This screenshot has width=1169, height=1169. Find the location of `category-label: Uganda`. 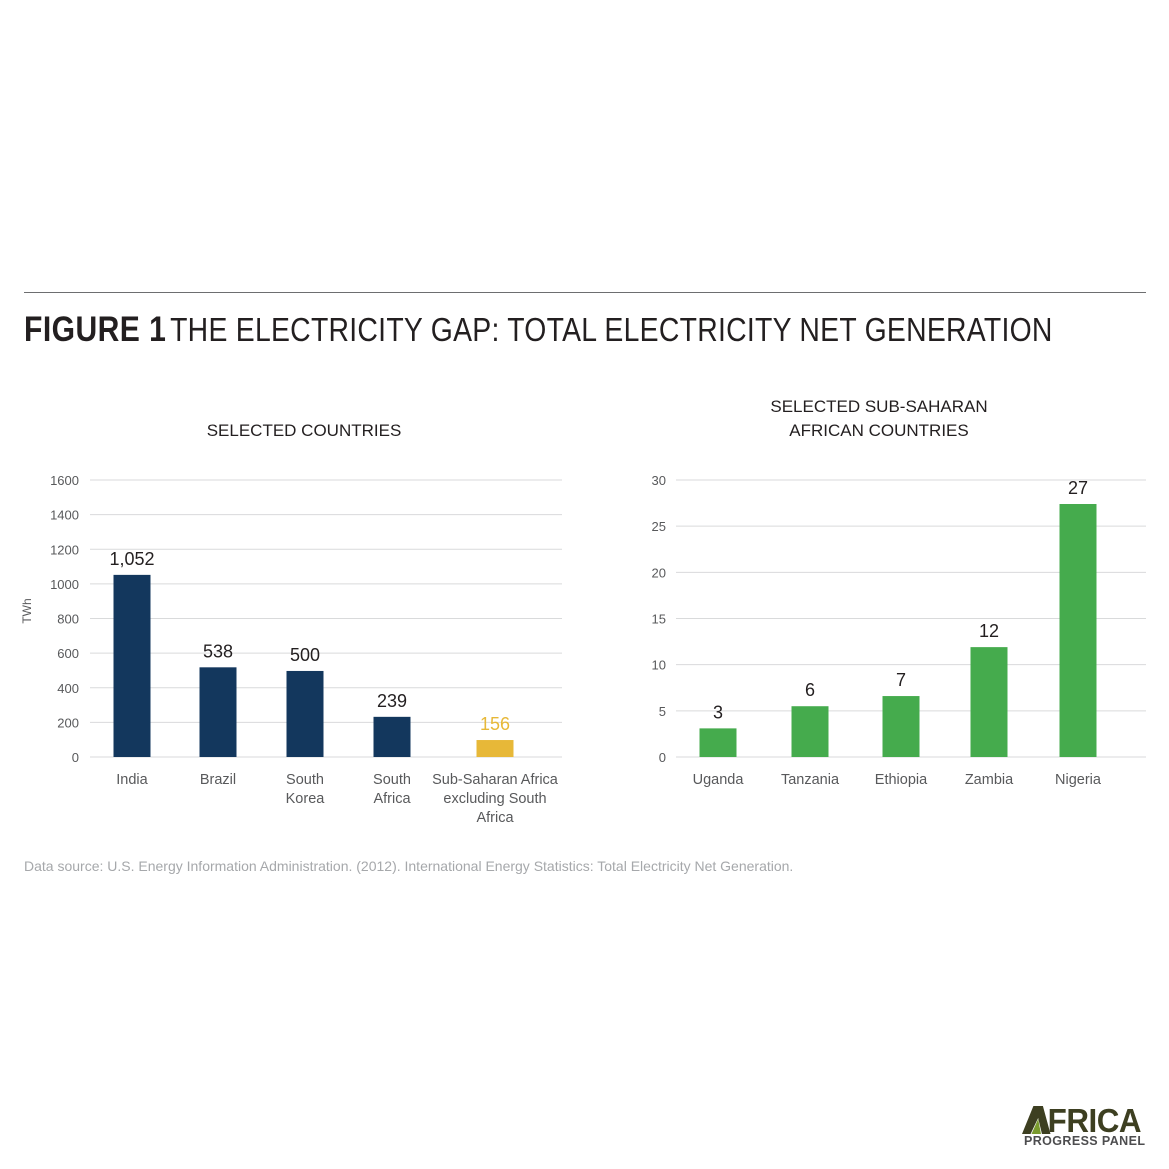

category-label: Uganda is located at coordinates (719, 780).